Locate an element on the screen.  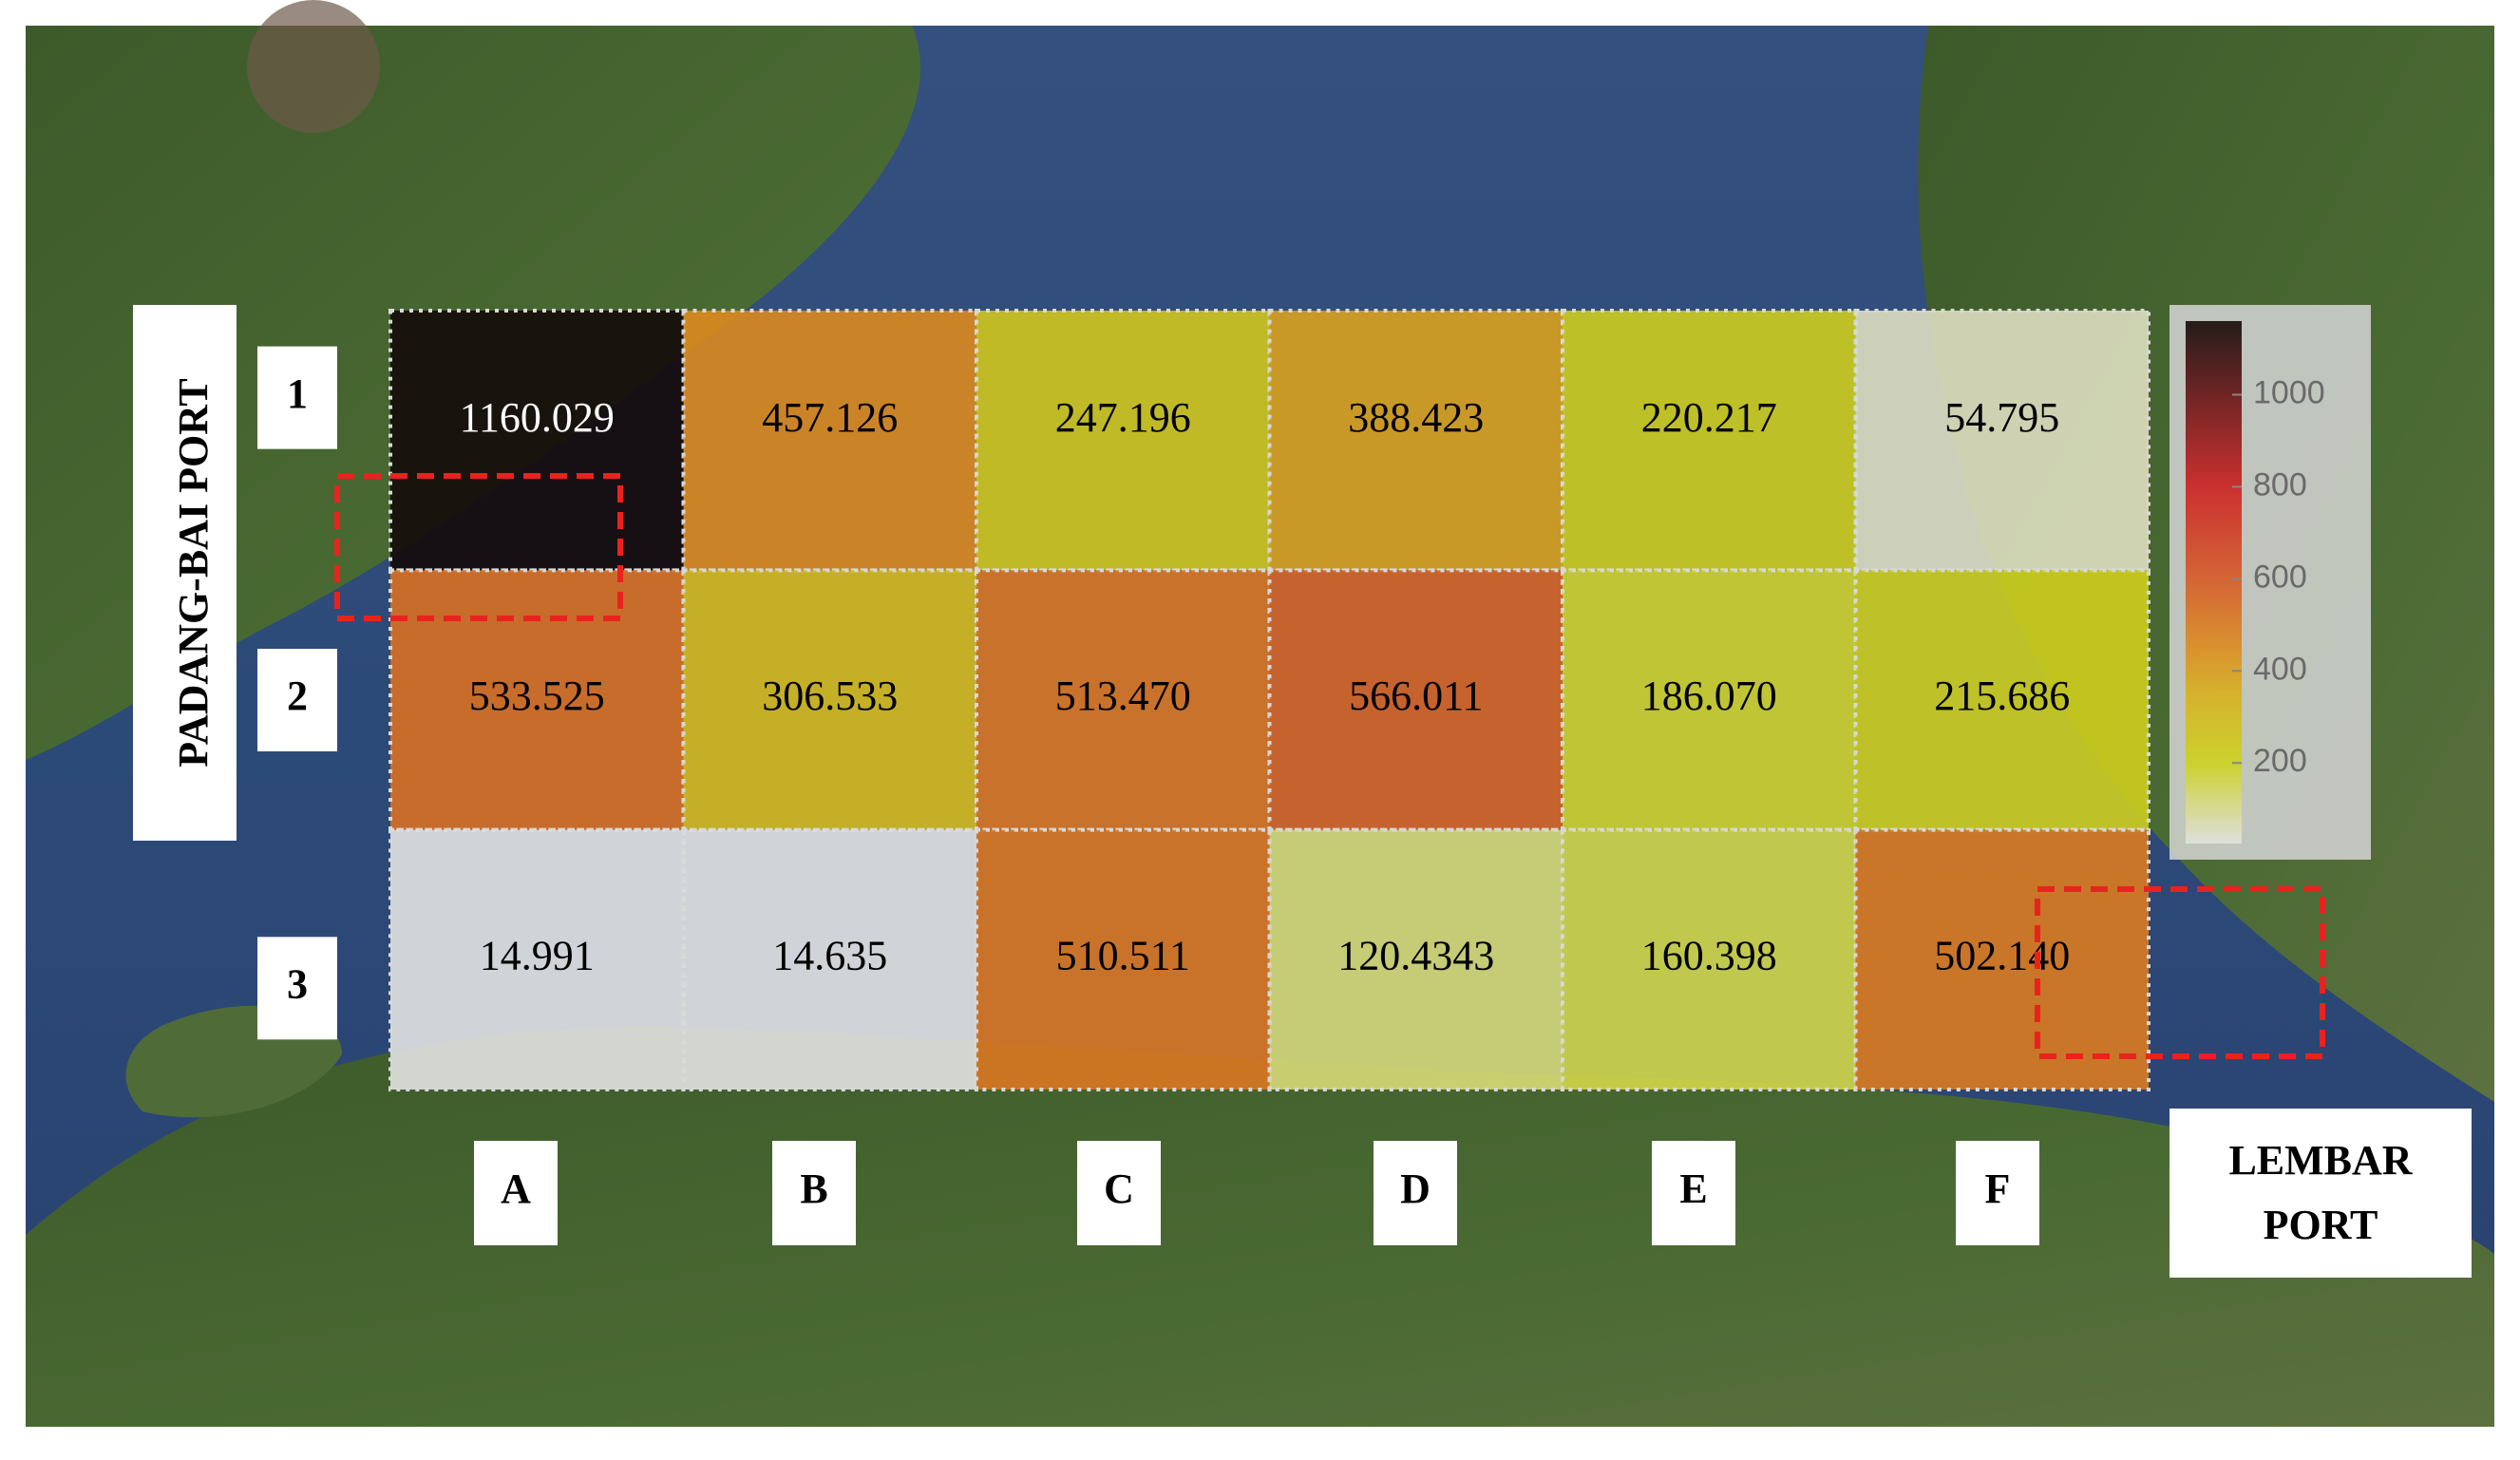
annotation-label: LEMBAR PORT is located at coordinates (2320, 1192).